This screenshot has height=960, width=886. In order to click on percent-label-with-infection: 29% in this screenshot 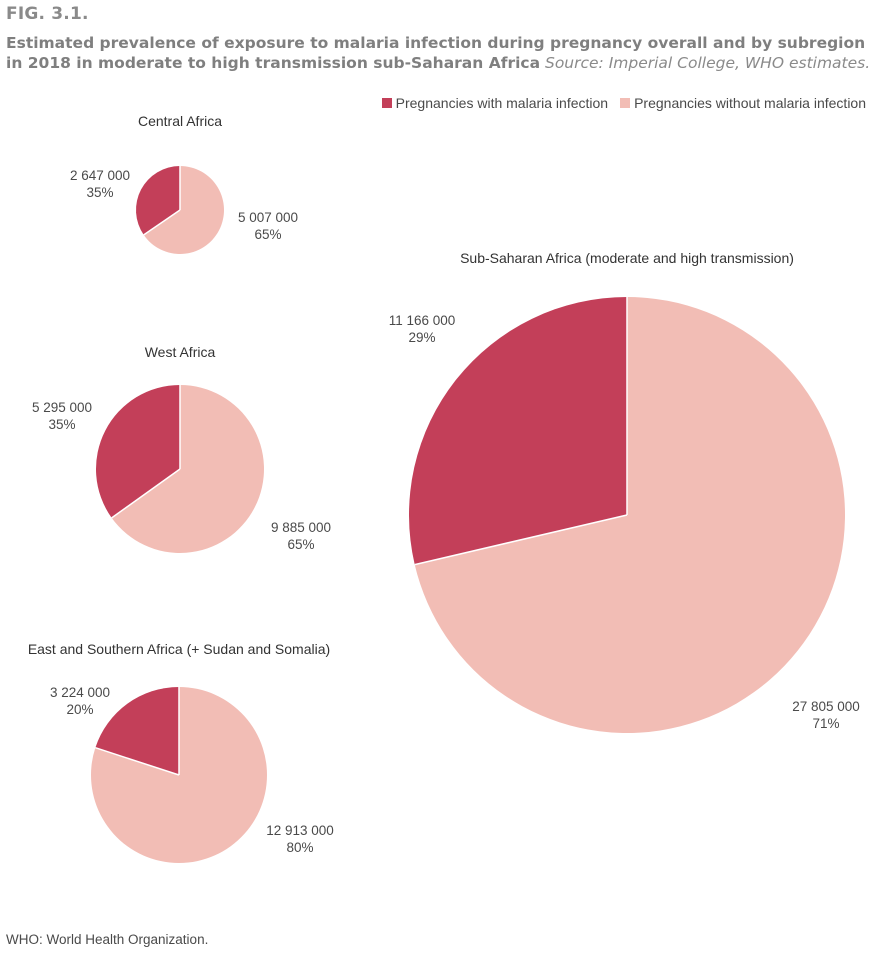, I will do `click(421, 337)`.